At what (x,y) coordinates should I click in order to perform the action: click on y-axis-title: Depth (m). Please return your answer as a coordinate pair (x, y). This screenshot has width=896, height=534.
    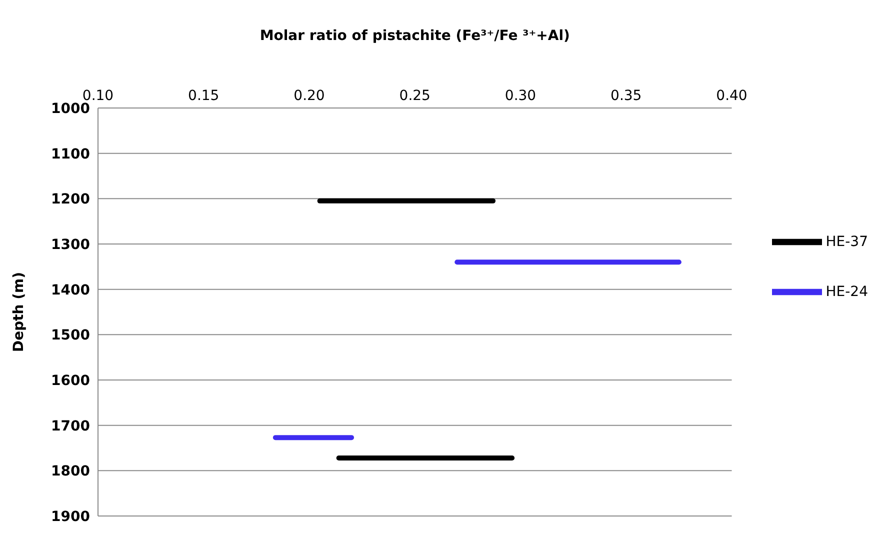
    Looking at the image, I should click on (18, 312).